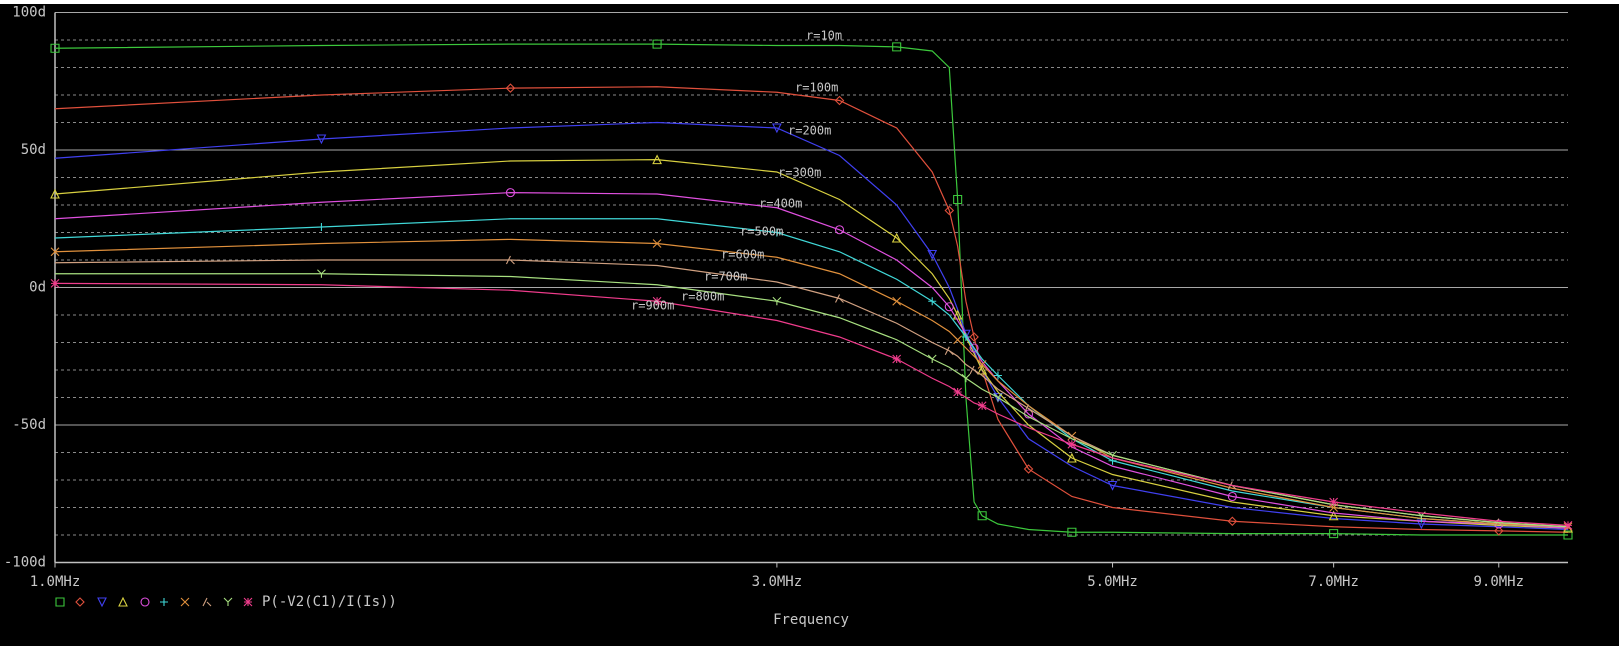 The width and height of the screenshot is (1619, 646). I want to click on series-label: r=900m, so click(652, 306).